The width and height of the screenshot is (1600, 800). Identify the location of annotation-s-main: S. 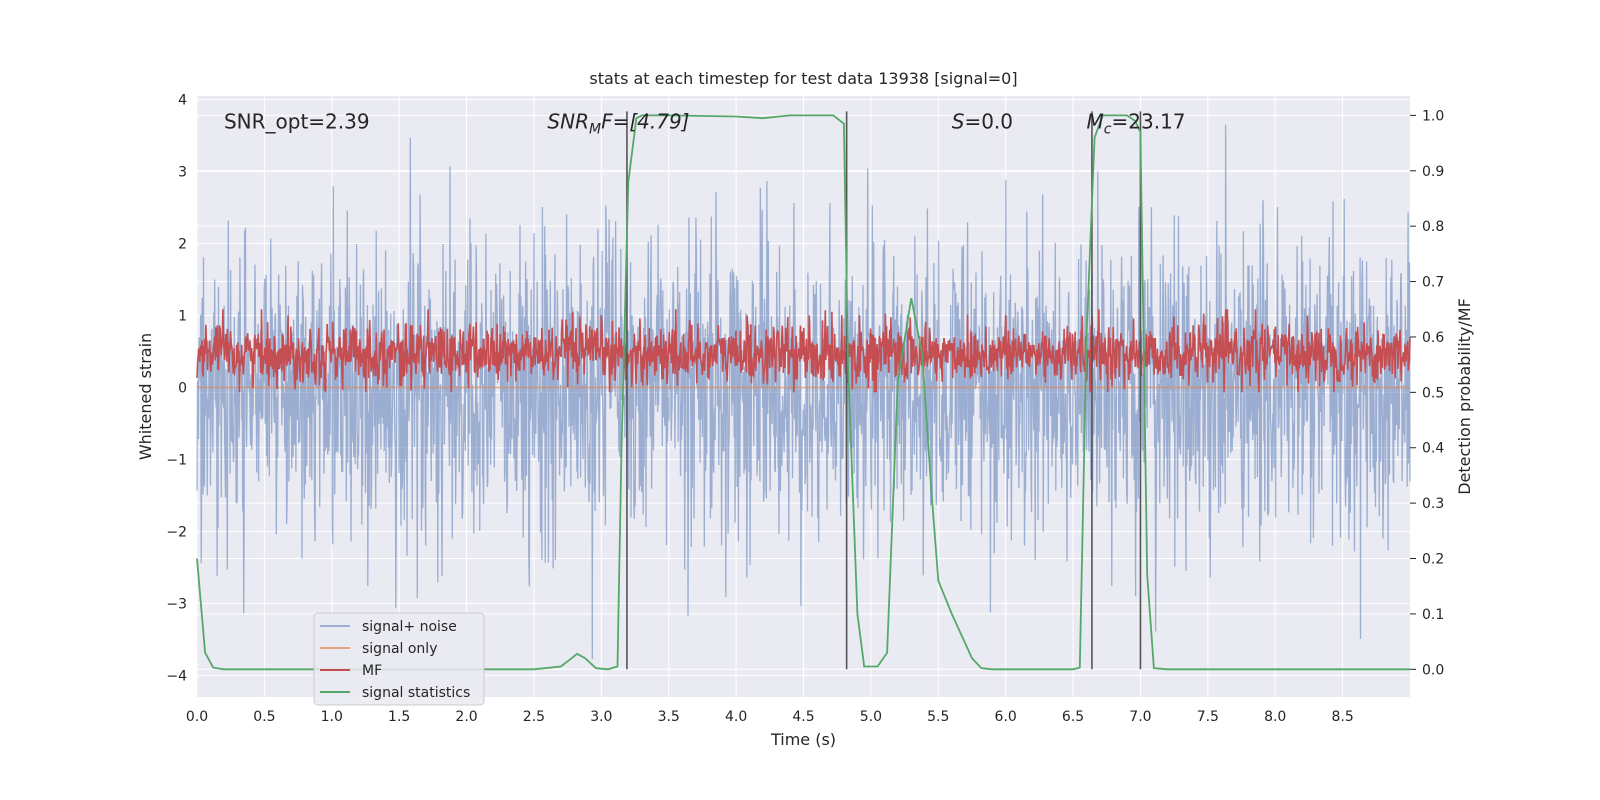
(958, 121).